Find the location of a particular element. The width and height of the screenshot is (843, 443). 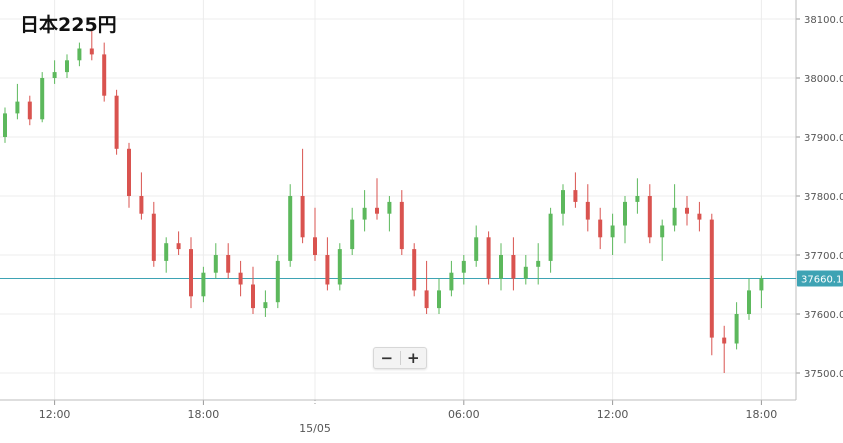

zoom-in-button: + is located at coordinates (414, 358).